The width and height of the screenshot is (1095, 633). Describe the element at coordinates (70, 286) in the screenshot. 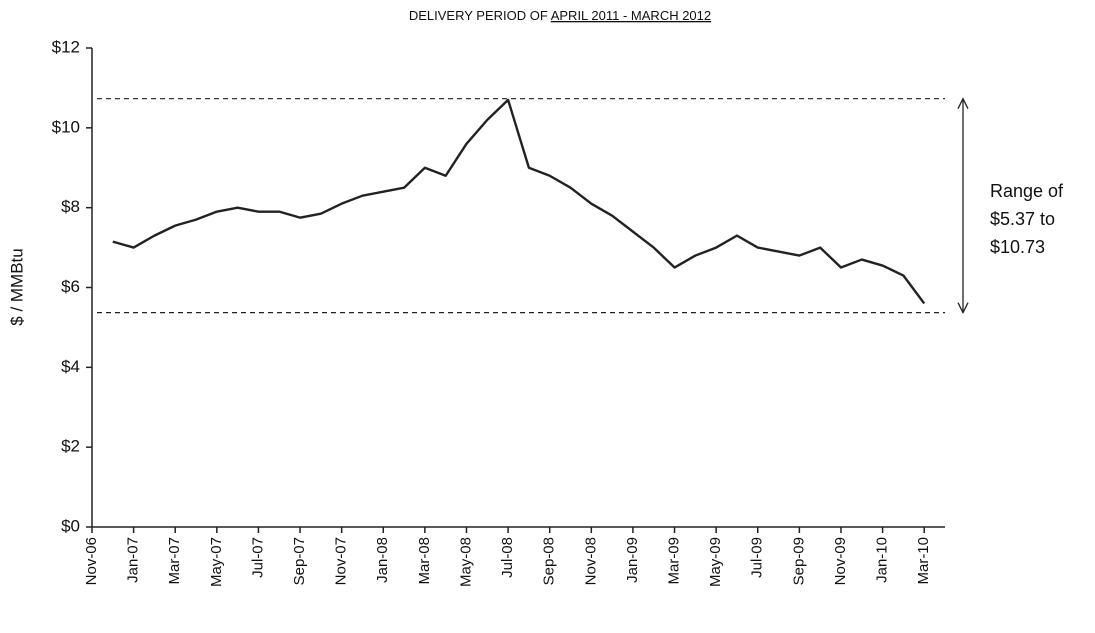

I see `y-tick-label: $6` at that location.